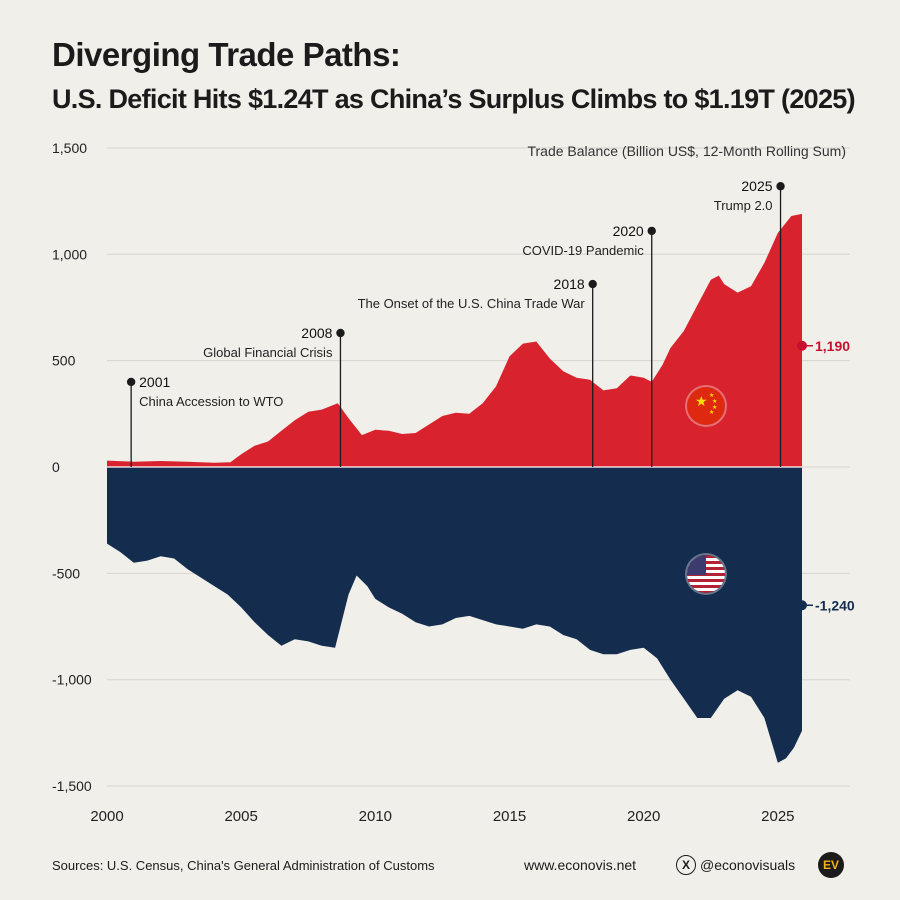 The image size is (900, 900). What do you see at coordinates (686, 865) in the screenshot?
I see `x-logo-icon: X` at bounding box center [686, 865].